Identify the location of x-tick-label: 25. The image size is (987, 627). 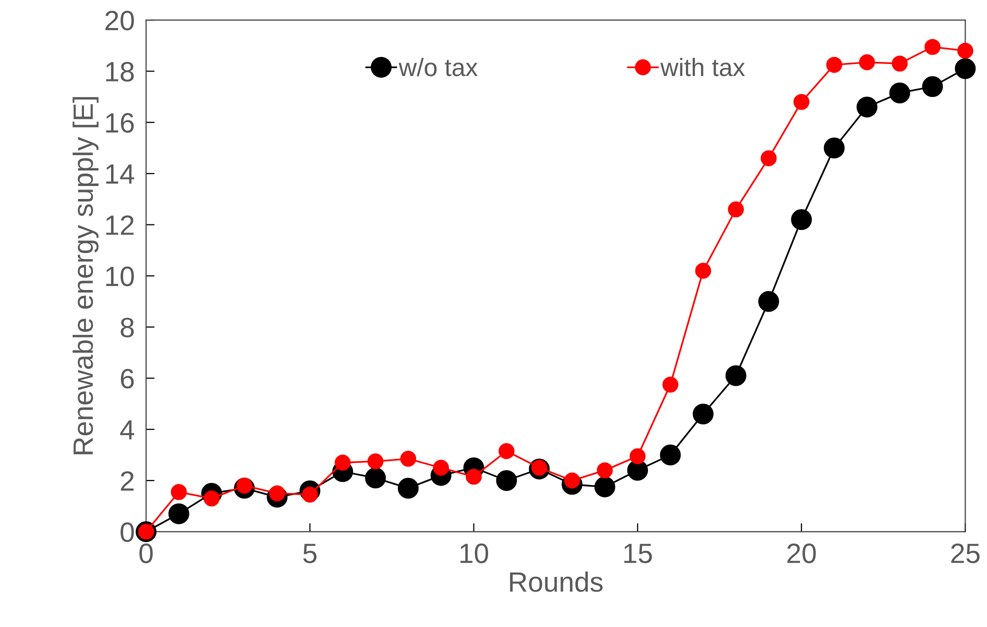
(965, 554).